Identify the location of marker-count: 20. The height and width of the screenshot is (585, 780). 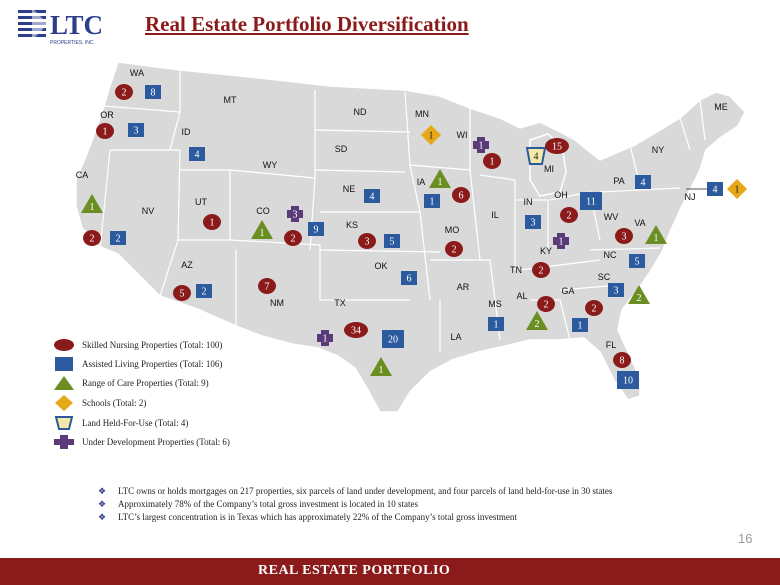
(393, 340).